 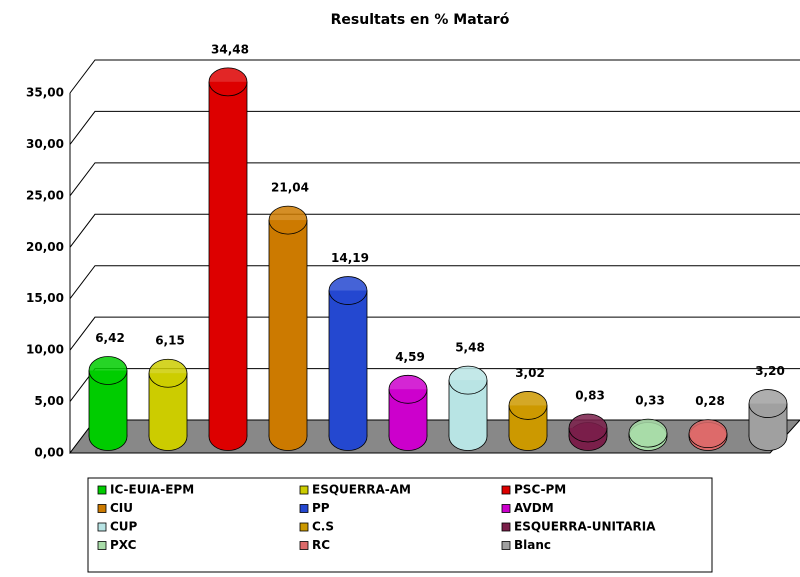 What do you see at coordinates (534, 508) in the screenshot?
I see `legend-label: AVDM` at bounding box center [534, 508].